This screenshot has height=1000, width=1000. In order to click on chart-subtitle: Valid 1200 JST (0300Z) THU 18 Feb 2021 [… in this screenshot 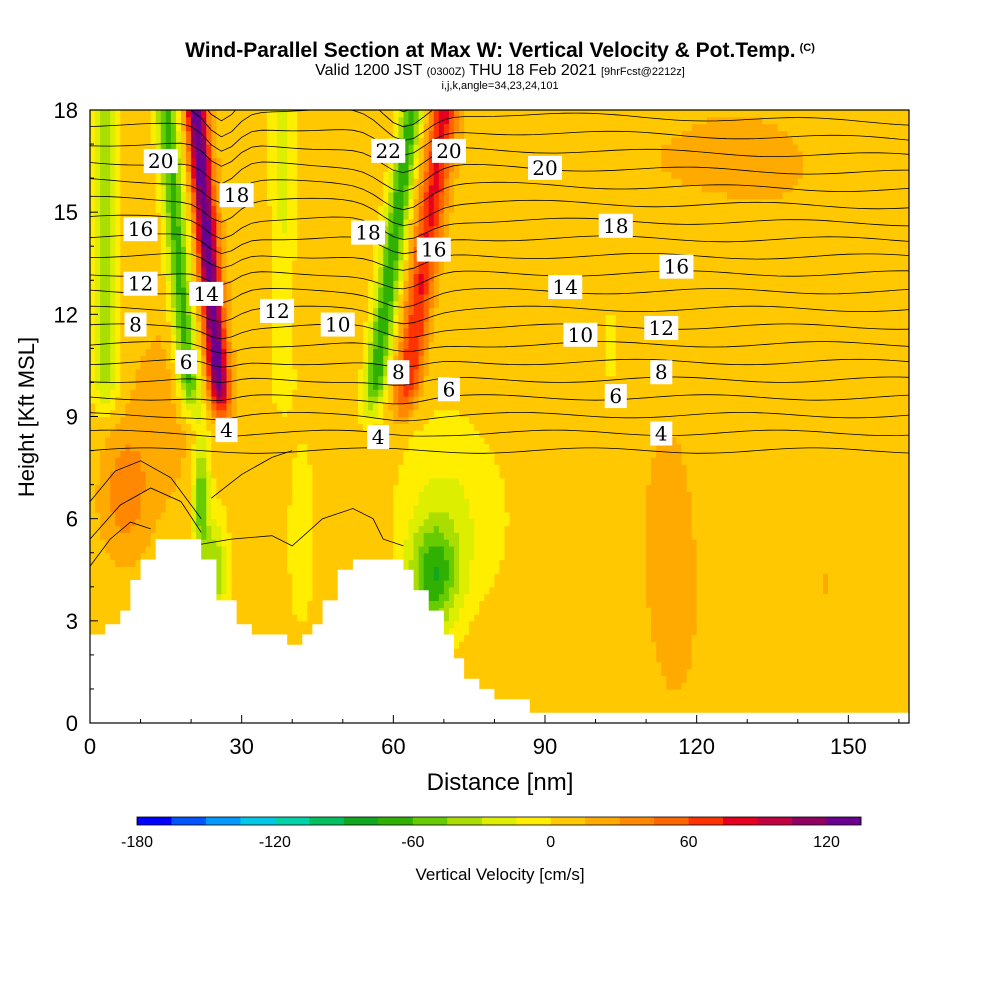, I will do `click(500, 70)`.